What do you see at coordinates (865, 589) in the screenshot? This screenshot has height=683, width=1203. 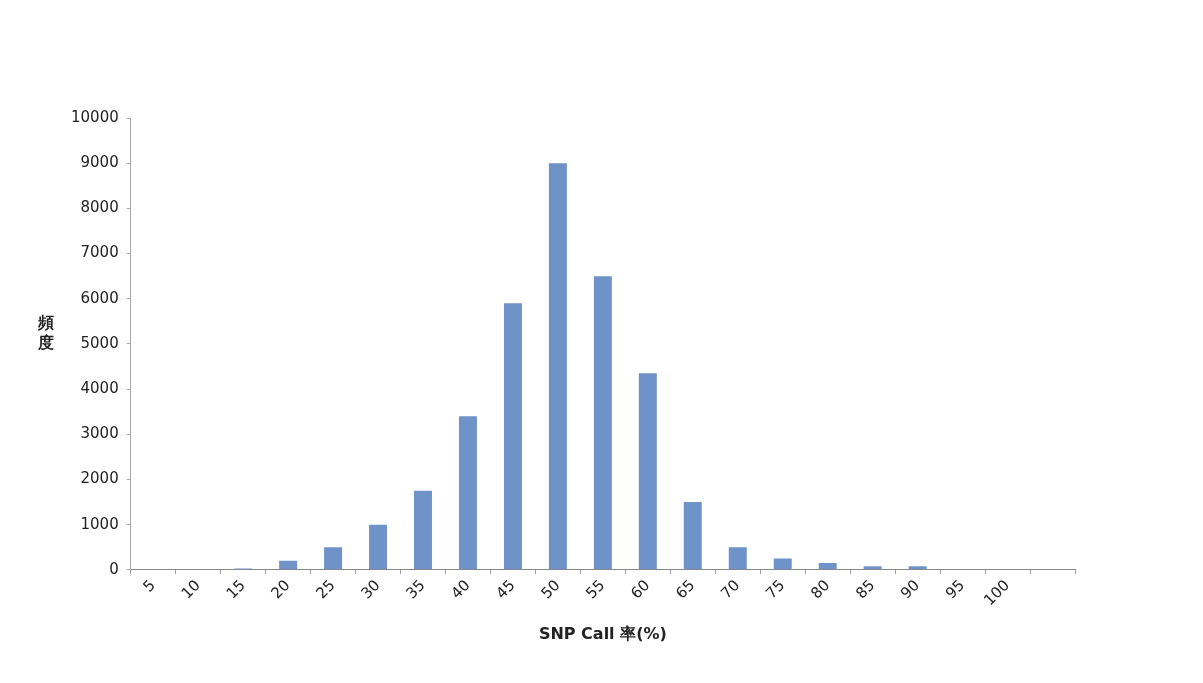 I see `x-tick-label: 85` at bounding box center [865, 589].